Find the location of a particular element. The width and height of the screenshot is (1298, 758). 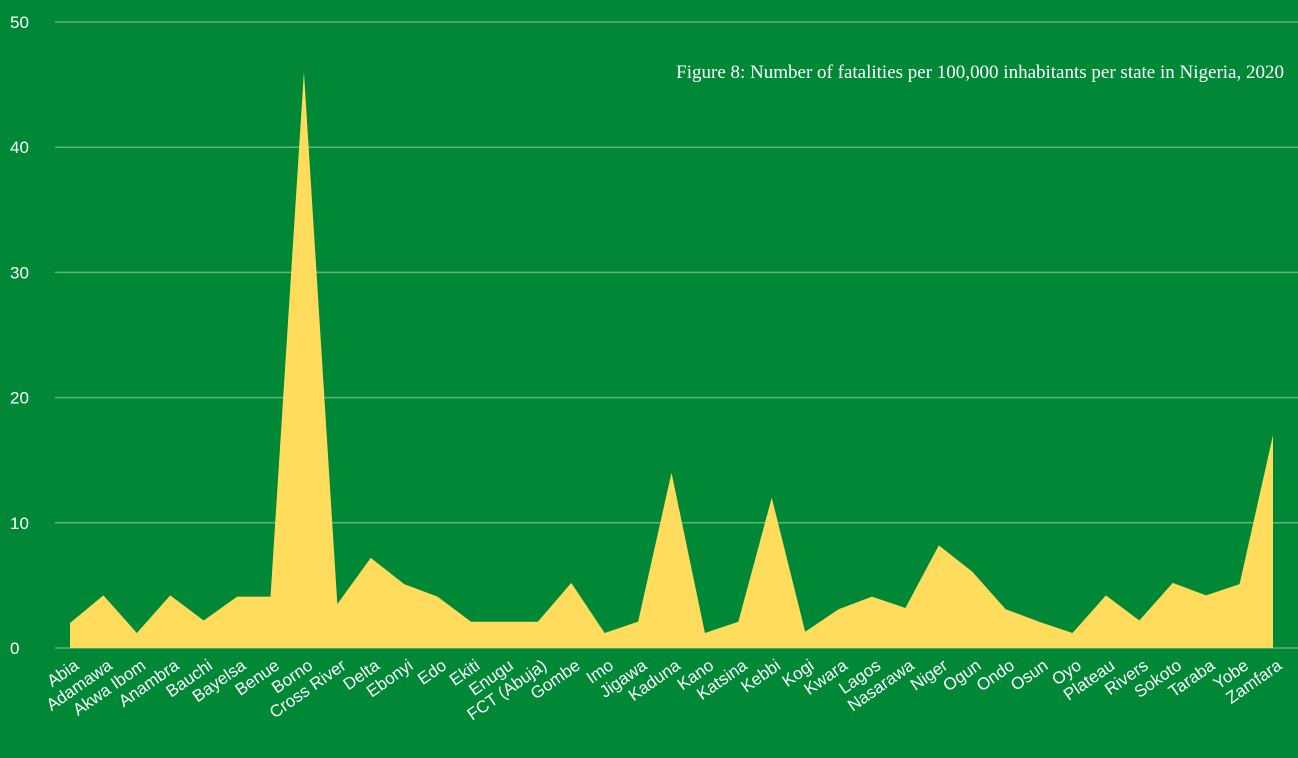

y-axis-tick-labels: 0 10 20 30 40 50 is located at coordinates (19, 335).